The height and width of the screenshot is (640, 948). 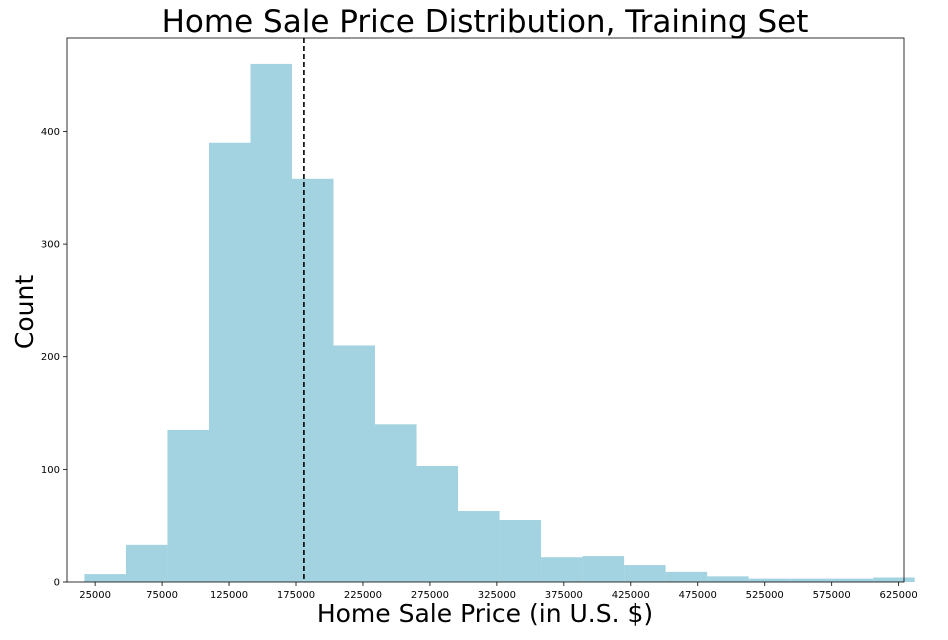 I want to click on x-tick-label: 325000, so click(x=497, y=595).